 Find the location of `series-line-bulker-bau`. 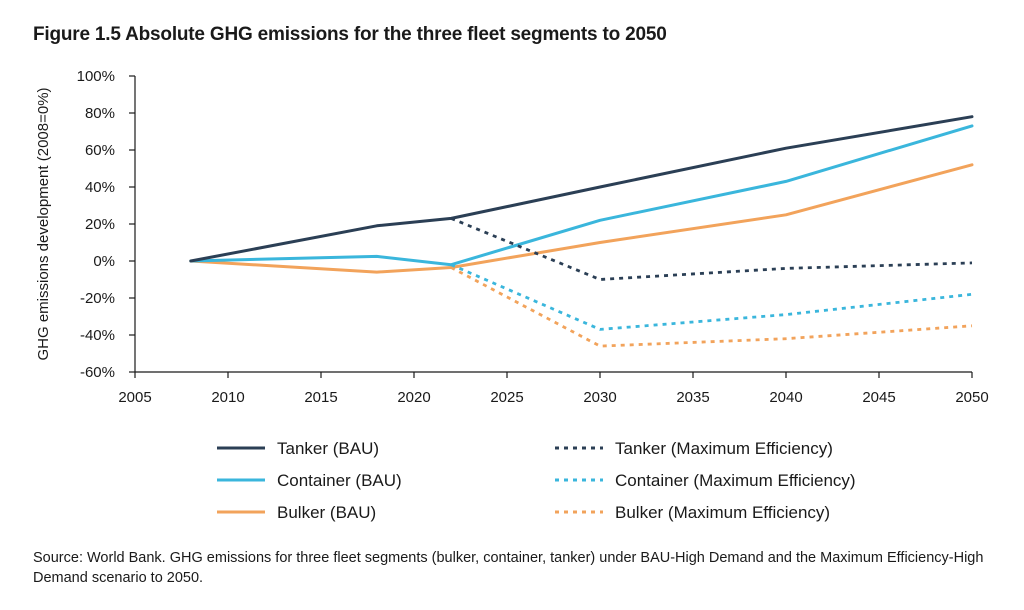

series-line-bulker-bau is located at coordinates (581, 218).